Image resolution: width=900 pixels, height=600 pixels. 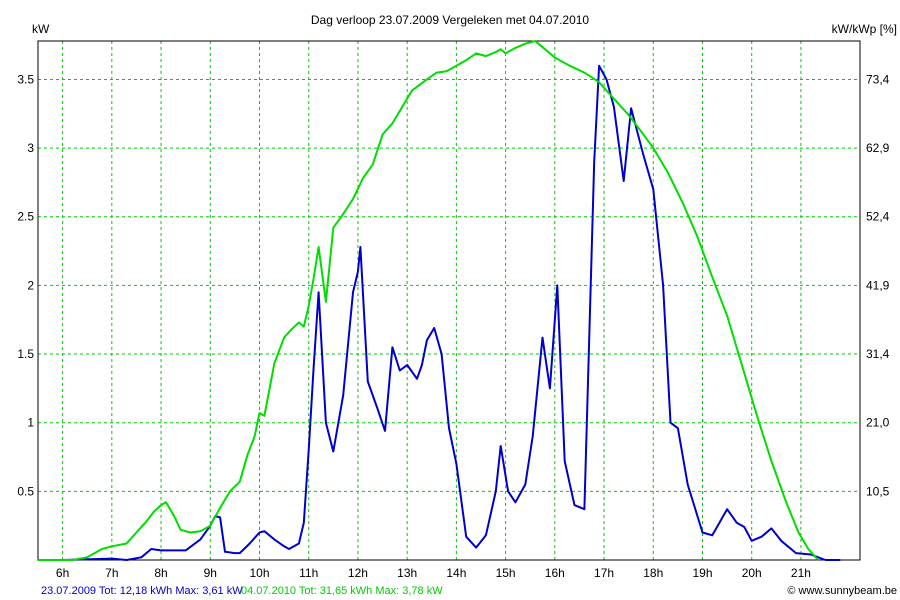 I want to click on x-tick-label: 16h, so click(x=555, y=573).